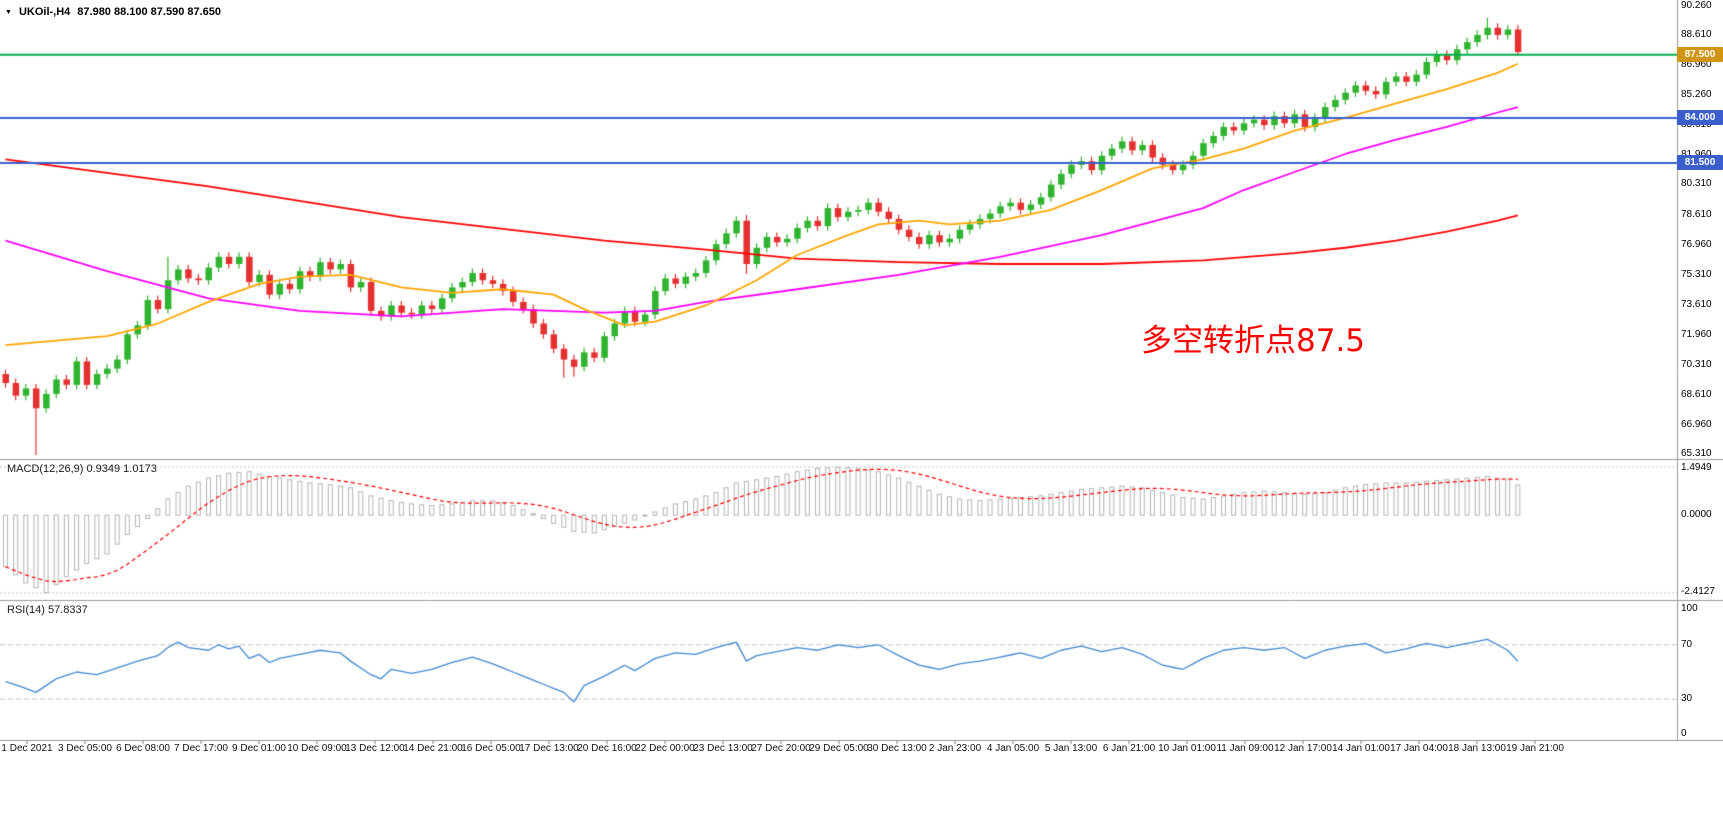  I want to click on macd-indicator-label: MACD(12,26,9) 0.9349 1.0173, so click(82, 469).